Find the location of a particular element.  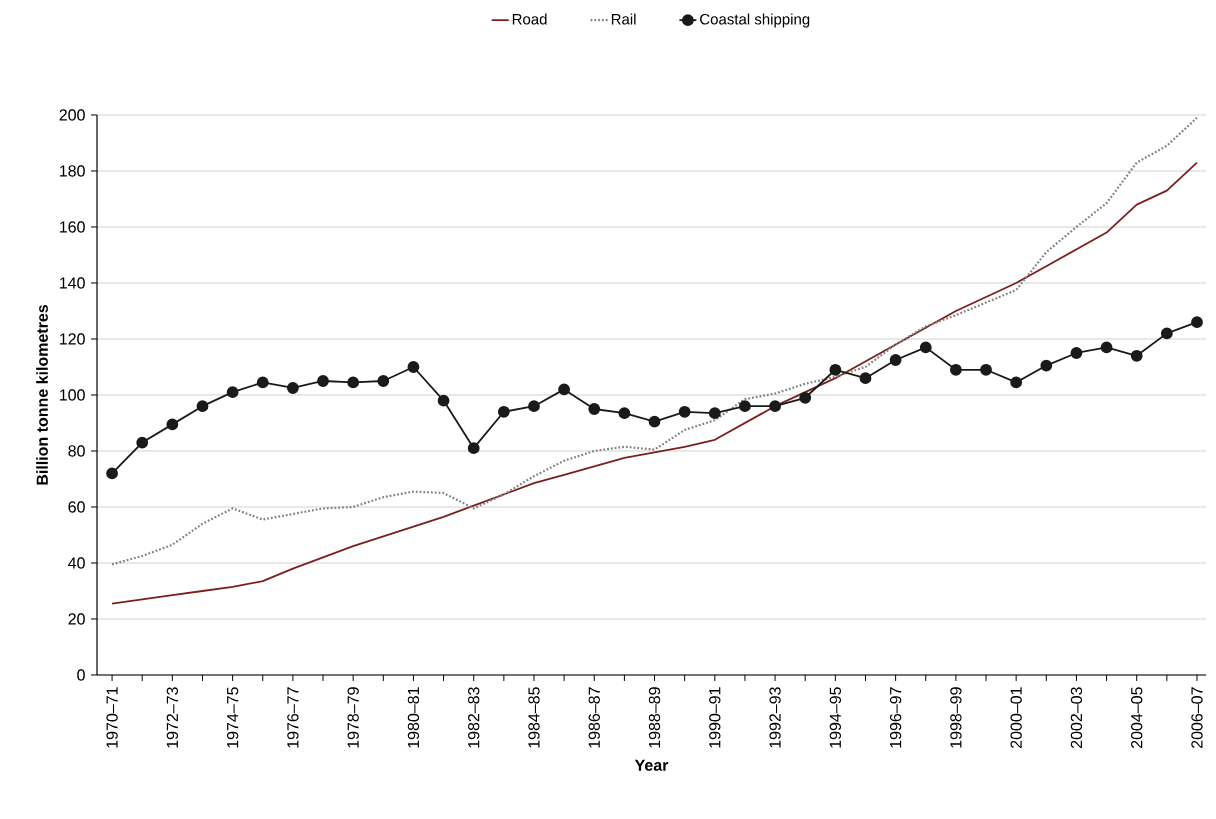

y-tick-label: 120 is located at coordinates (72, 339).